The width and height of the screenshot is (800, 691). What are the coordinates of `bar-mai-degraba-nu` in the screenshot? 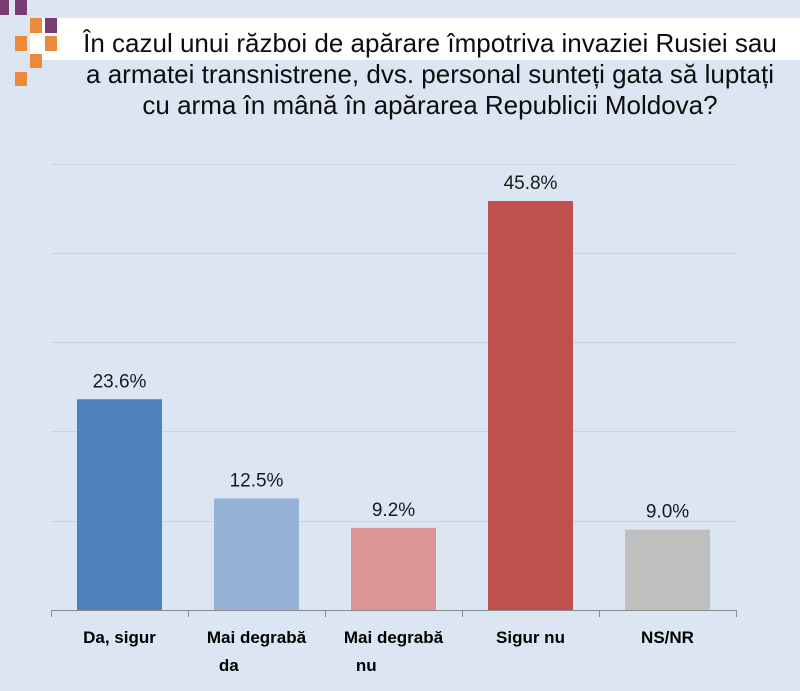 It's located at (393, 568).